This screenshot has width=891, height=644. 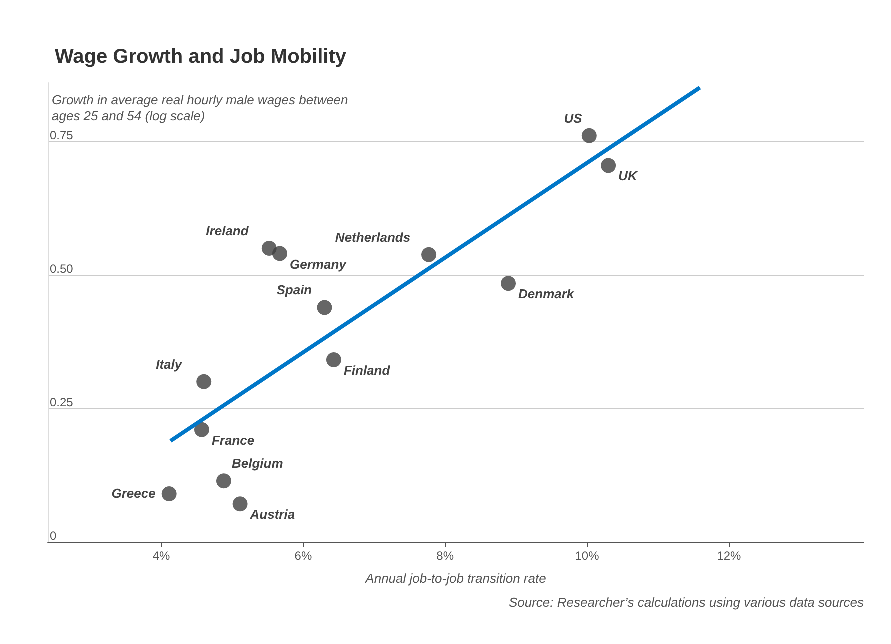 What do you see at coordinates (169, 364) in the screenshot?
I see `annotation: Italy` at bounding box center [169, 364].